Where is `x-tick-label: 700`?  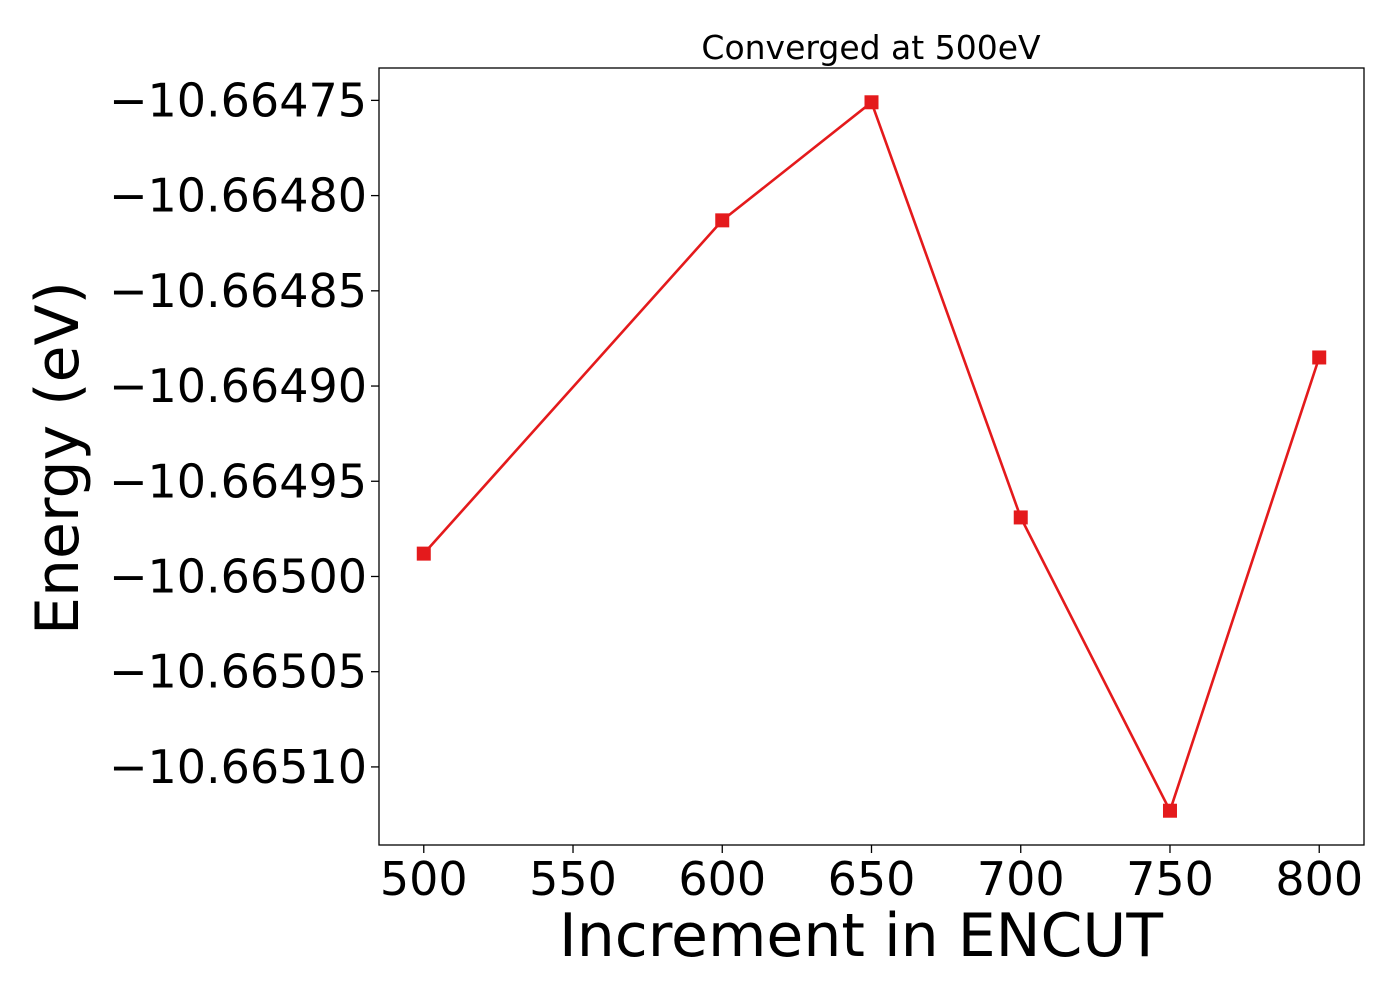 x-tick-label: 700 is located at coordinates (1021, 879).